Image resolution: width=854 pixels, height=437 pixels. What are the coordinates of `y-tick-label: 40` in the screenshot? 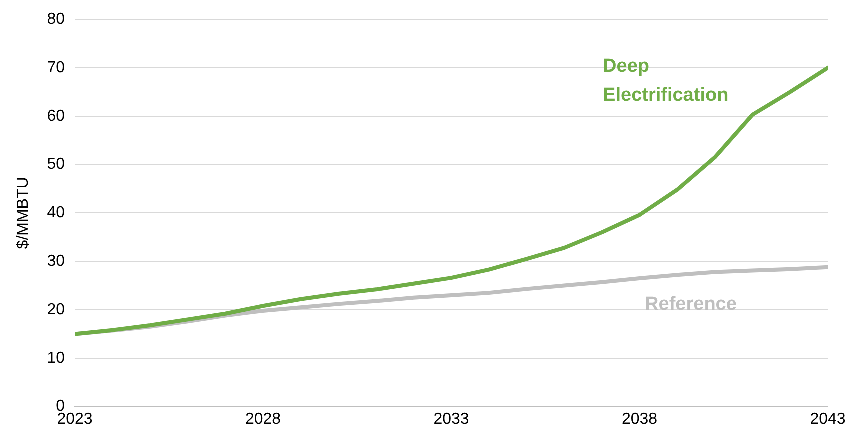 It's located at (56, 213).